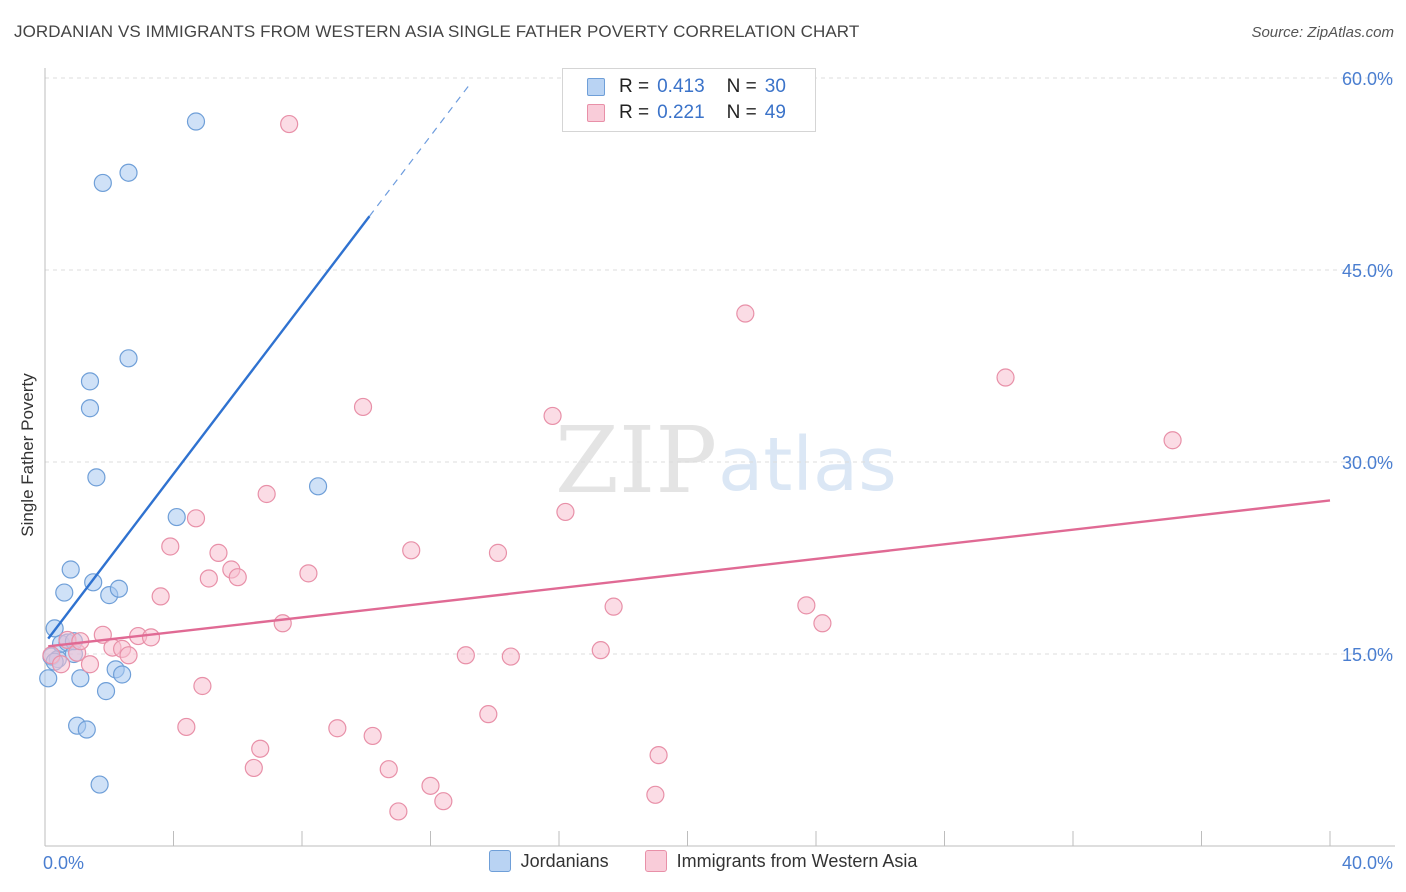 The image size is (1406, 892). What do you see at coordinates (655, 861) in the screenshot?
I see `legend-swatch-immigrants` at bounding box center [655, 861].